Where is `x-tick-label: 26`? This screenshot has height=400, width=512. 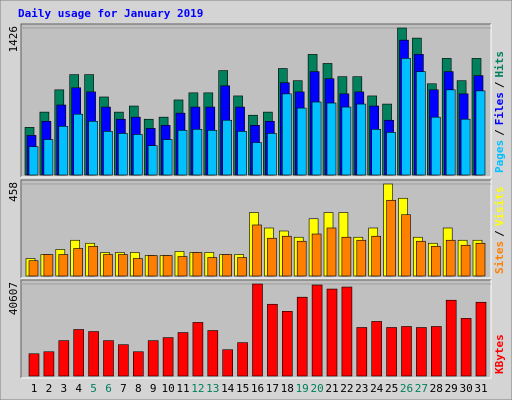
x-tick-label: 26 is located at coordinates (406, 388).